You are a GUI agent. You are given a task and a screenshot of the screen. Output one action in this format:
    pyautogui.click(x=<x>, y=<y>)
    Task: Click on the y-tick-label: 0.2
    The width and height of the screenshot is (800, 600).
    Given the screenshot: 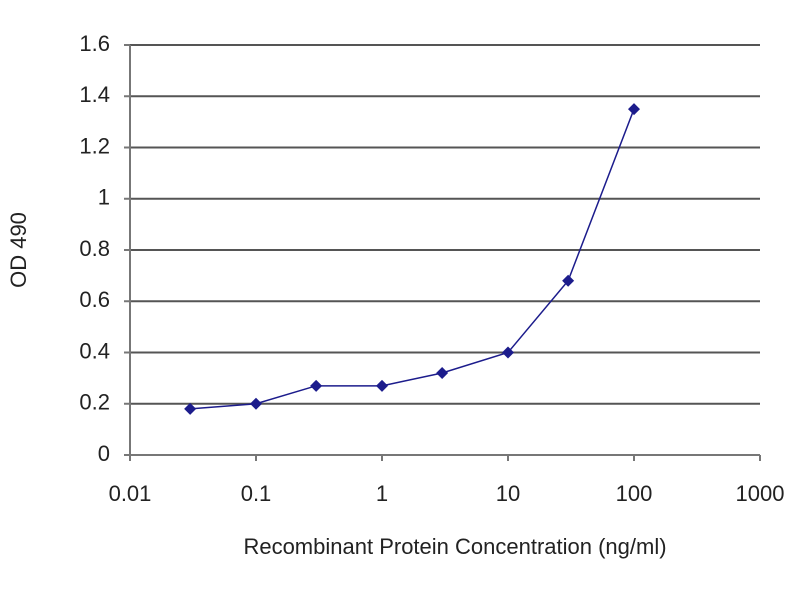 What is the action you would take?
    pyautogui.click(x=94, y=402)
    